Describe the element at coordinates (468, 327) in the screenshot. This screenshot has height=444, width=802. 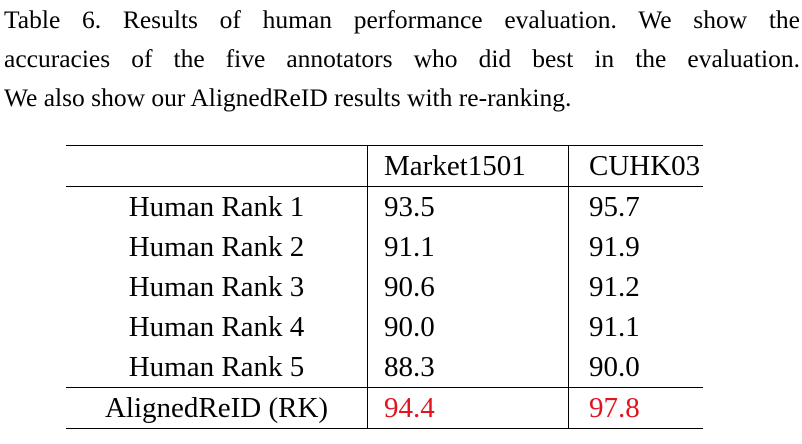
I see `row-market-value: 90.0` at that location.